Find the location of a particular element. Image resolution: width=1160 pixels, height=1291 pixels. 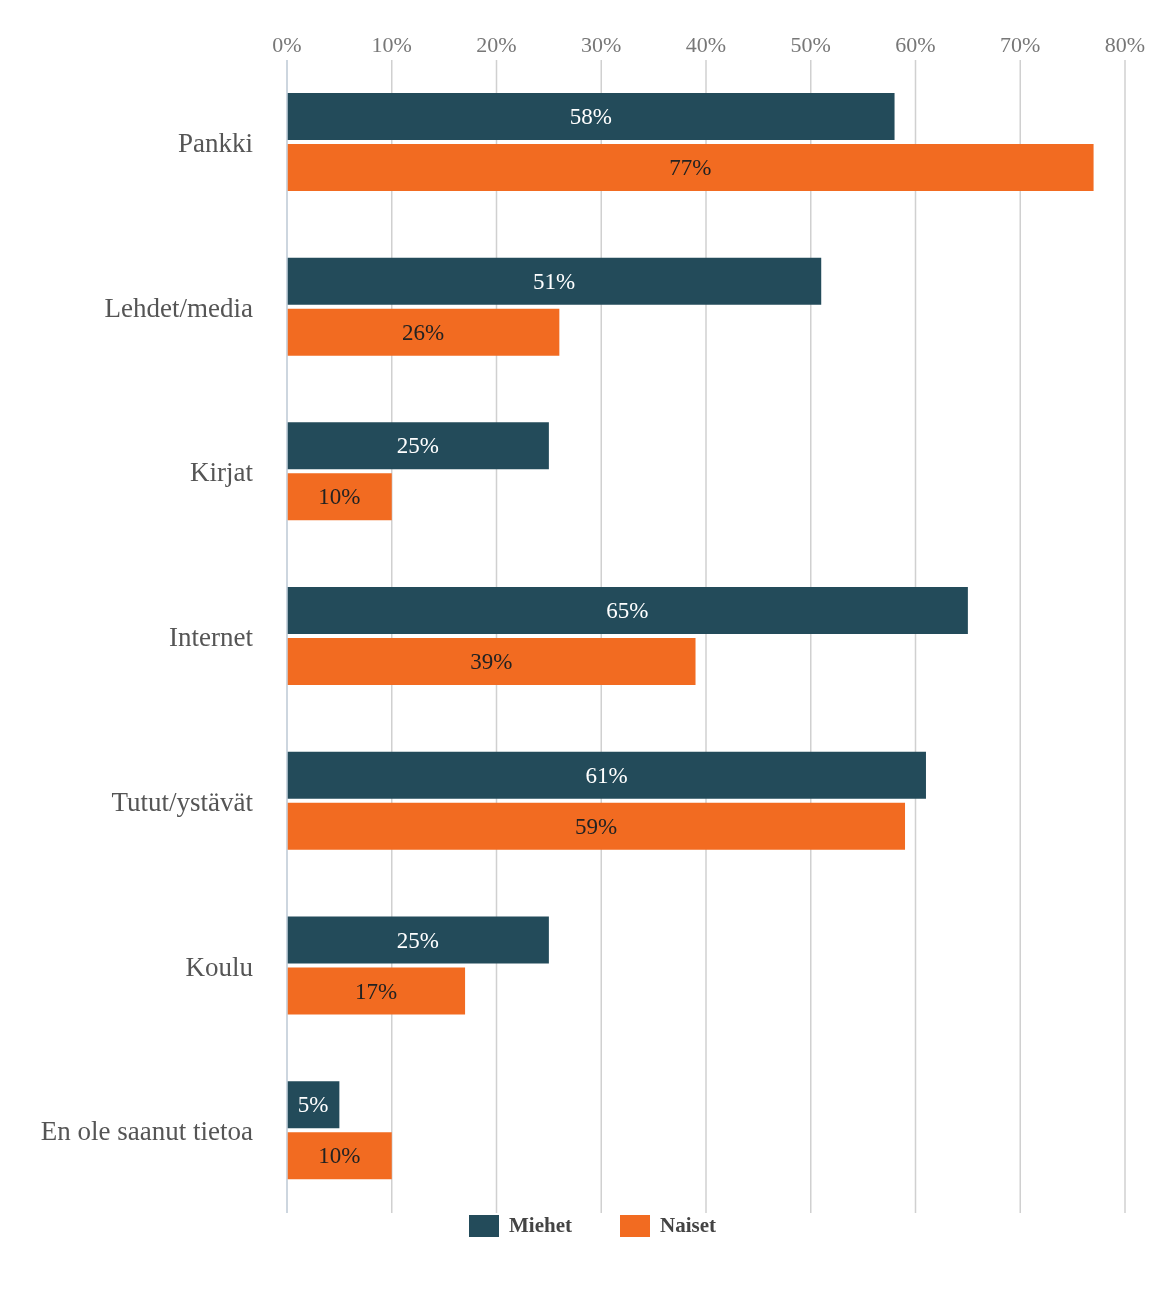

legend-label: Naiset is located at coordinates (687, 1225).